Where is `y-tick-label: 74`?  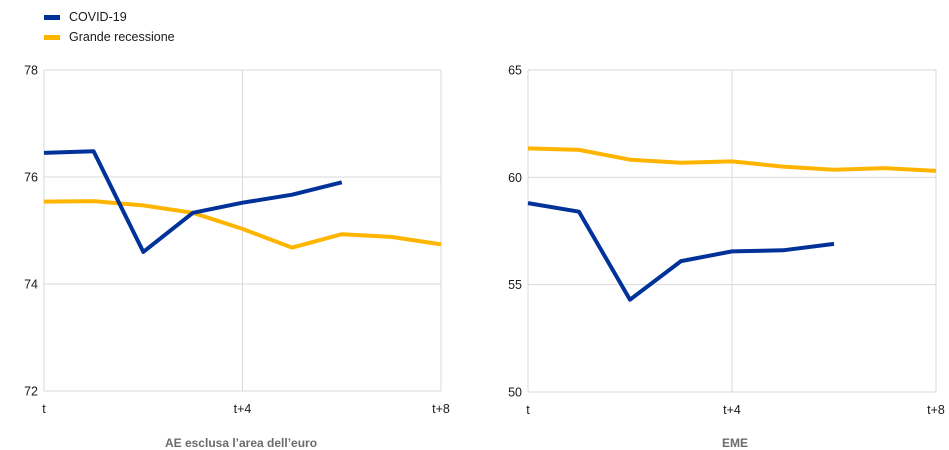
y-tick-label: 74 is located at coordinates (31, 285).